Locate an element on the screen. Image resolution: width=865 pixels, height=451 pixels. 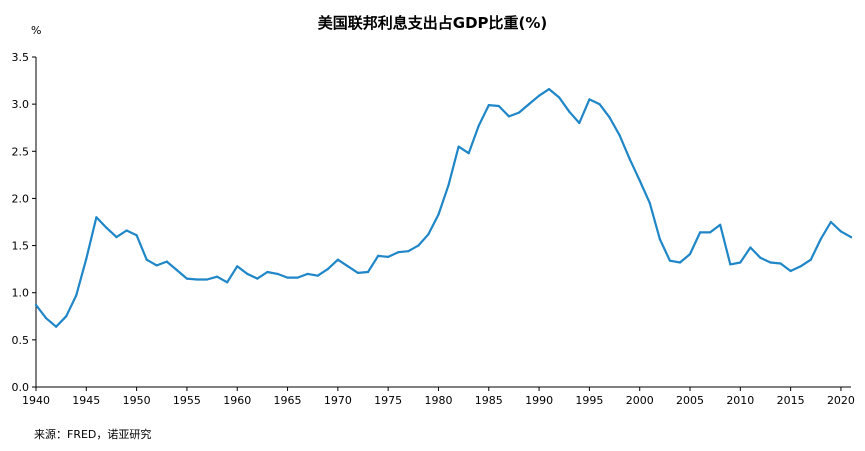
x-tick-label: 1990 is located at coordinates (539, 400).